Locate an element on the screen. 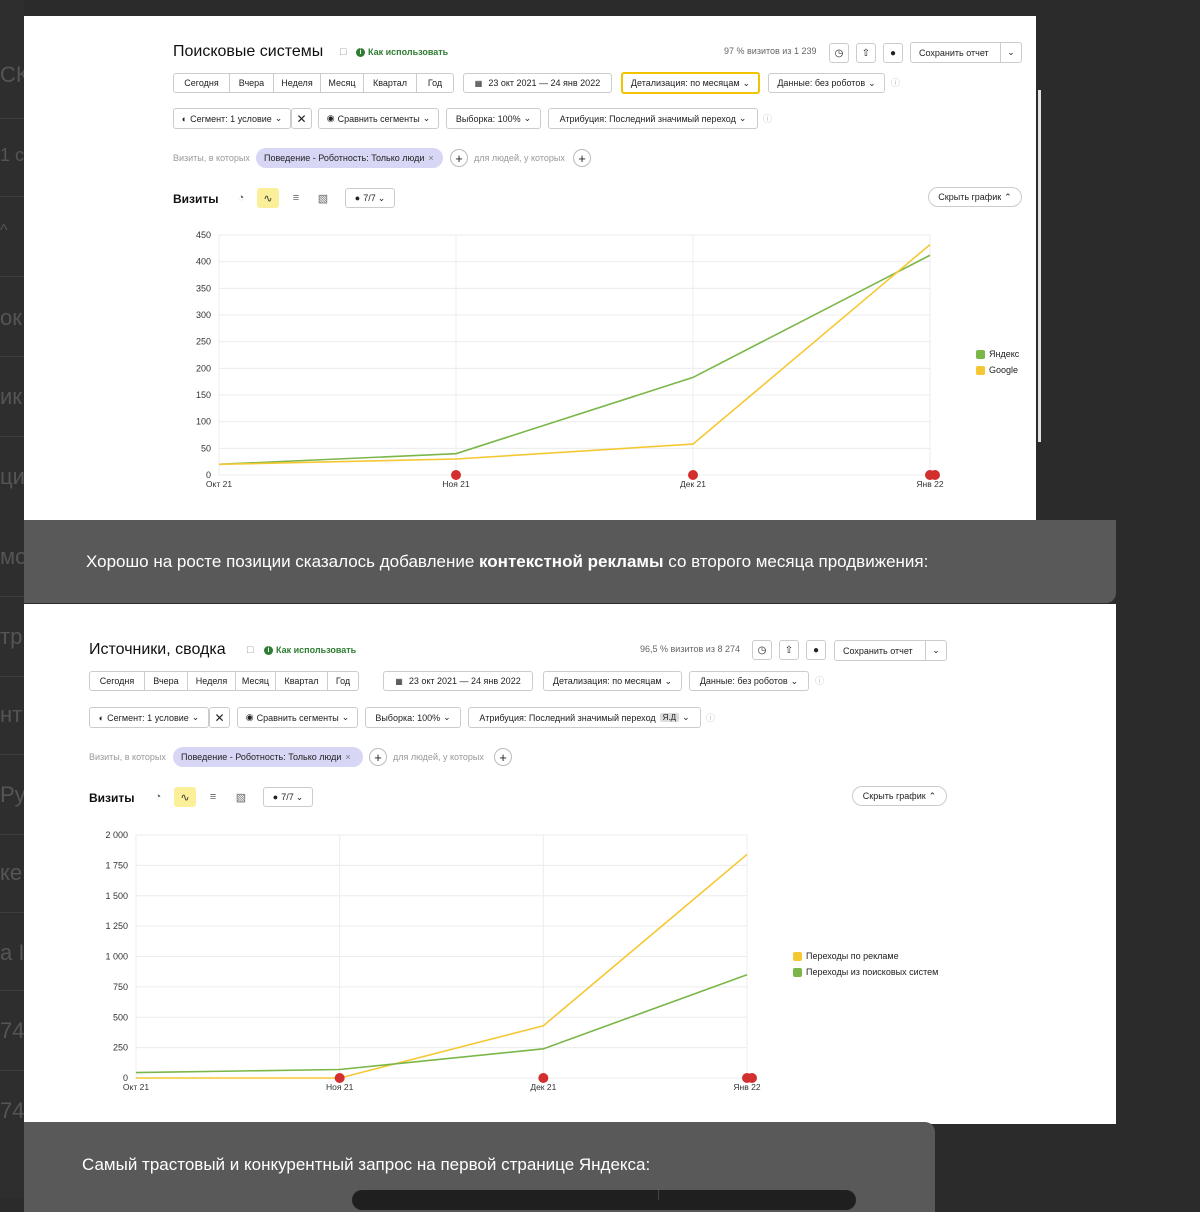 This screenshot has height=1212, width=1200. event-markers is located at coordinates (545, 1078).